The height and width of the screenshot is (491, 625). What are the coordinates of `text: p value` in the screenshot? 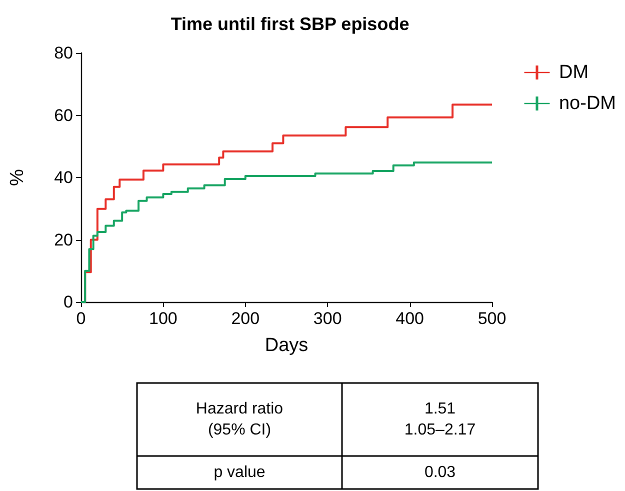 It's located at (240, 472).